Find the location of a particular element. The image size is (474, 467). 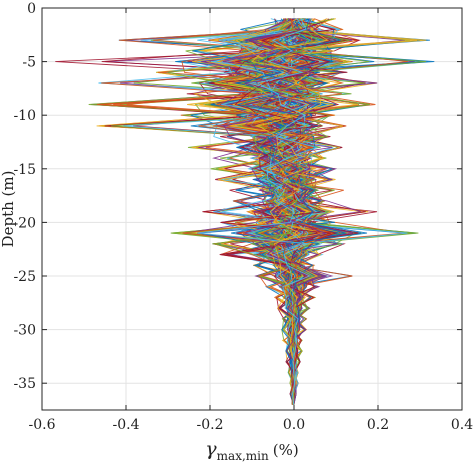

x-axis-unit: (%) is located at coordinates (286, 450).